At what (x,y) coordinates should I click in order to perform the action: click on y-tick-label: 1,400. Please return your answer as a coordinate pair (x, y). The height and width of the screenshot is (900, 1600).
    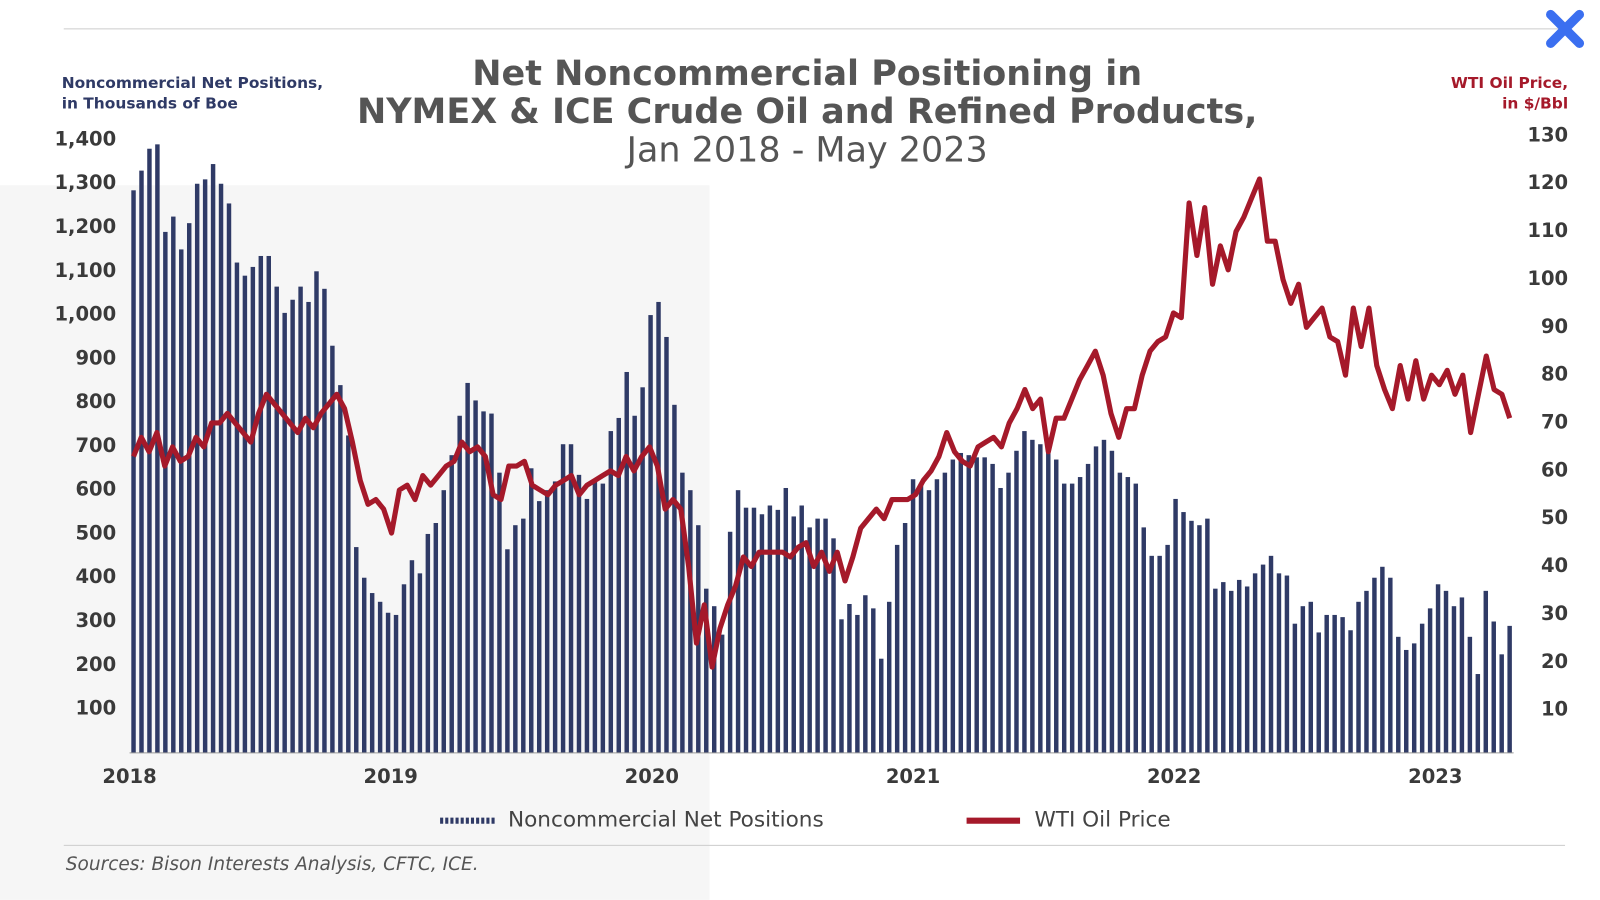
    Looking at the image, I should click on (85, 138).